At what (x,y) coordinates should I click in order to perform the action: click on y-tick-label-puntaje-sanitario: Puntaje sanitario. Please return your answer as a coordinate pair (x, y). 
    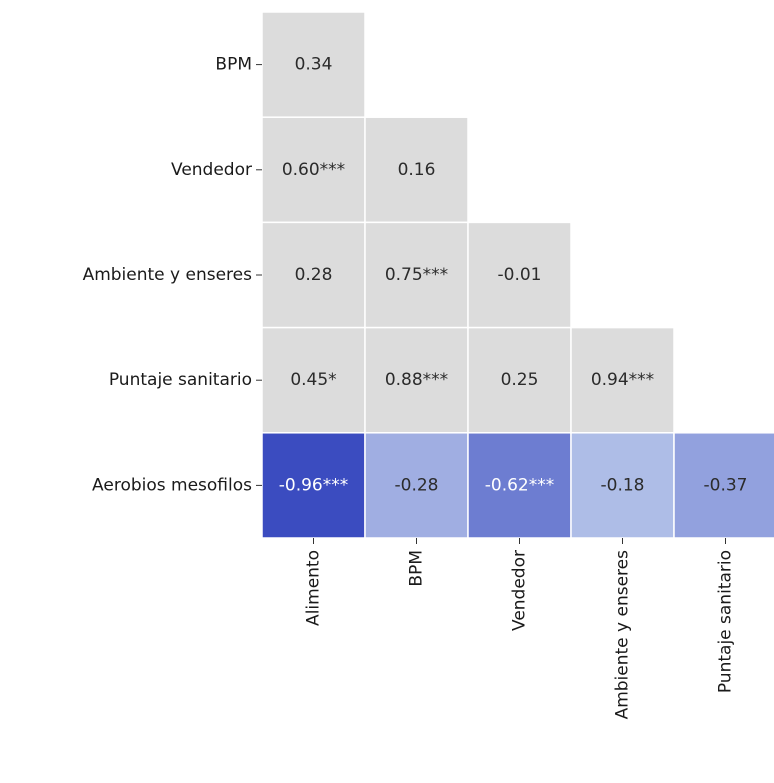
    Looking at the image, I should click on (180, 380).